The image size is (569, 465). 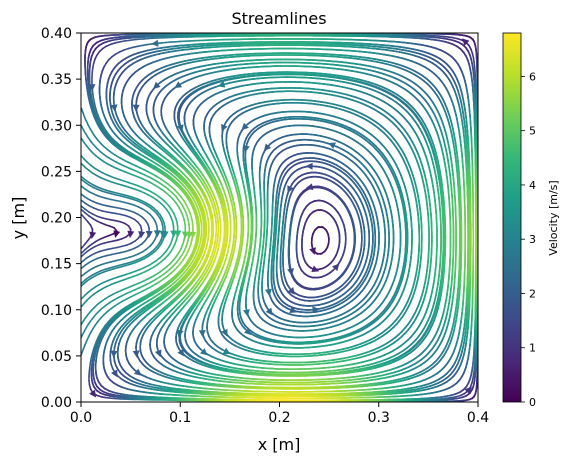 What do you see at coordinates (278, 18) in the screenshot?
I see `chart-title: Streamlines` at bounding box center [278, 18].